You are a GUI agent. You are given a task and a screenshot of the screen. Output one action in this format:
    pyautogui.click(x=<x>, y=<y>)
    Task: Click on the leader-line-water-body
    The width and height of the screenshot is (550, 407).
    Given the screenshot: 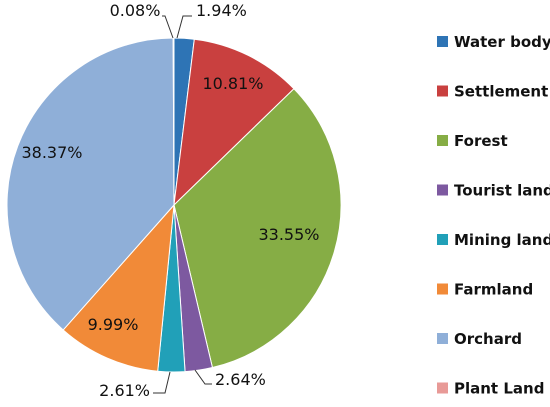 What is the action you would take?
    pyautogui.click(x=184, y=27)
    